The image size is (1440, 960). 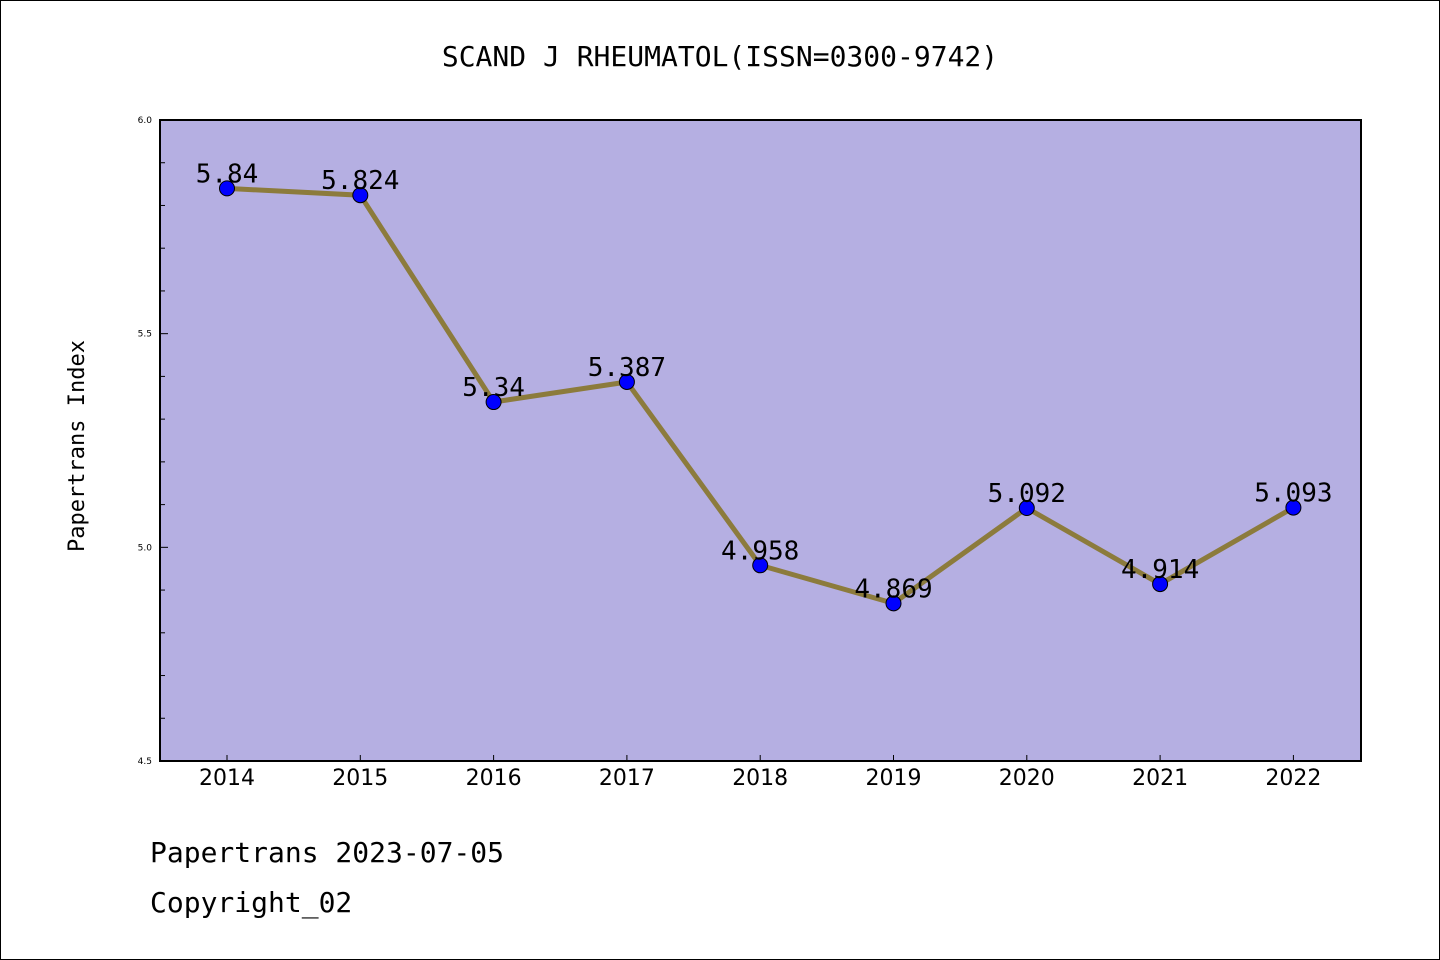 What do you see at coordinates (360, 181) in the screenshot?
I see `data-label: 5.824` at bounding box center [360, 181].